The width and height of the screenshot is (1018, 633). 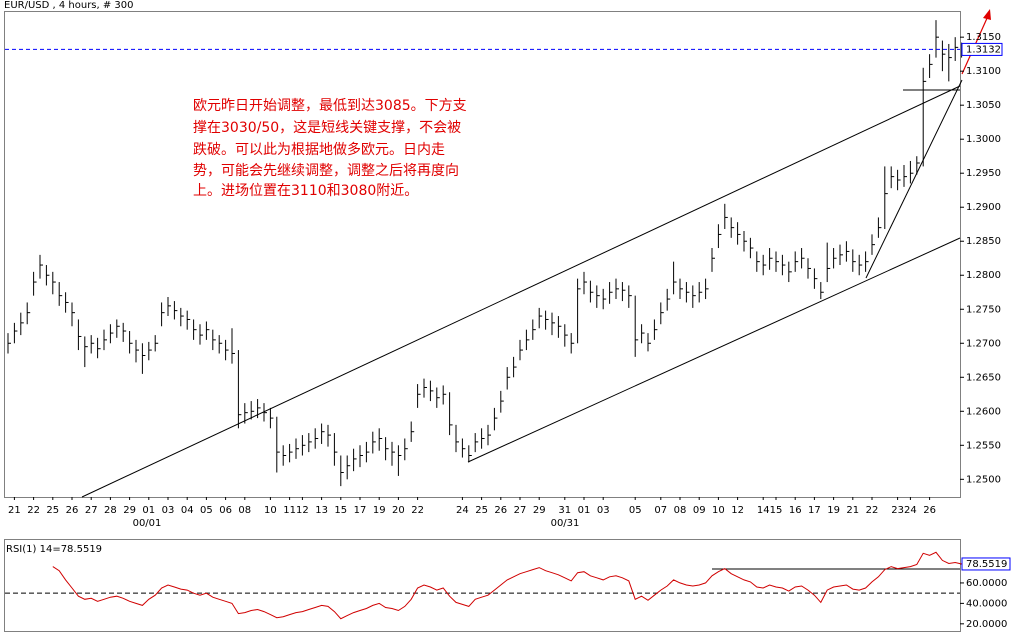 I want to click on y-tick-label: 78.5519, so click(x=986, y=564).